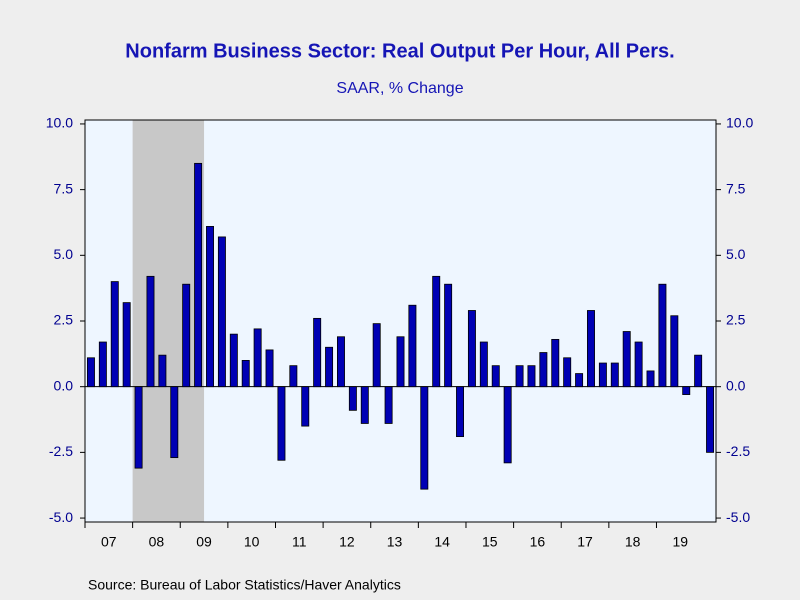 This screenshot has height=600, width=800. What do you see at coordinates (157, 542) in the screenshot?
I see `x-tick-label: 08` at bounding box center [157, 542].